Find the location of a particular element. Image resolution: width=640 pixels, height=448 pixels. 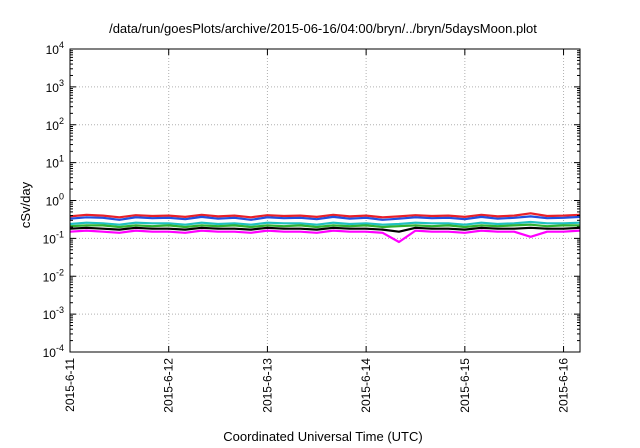

y-tick-label: 10⁻⁴ is located at coordinates (53, 351).